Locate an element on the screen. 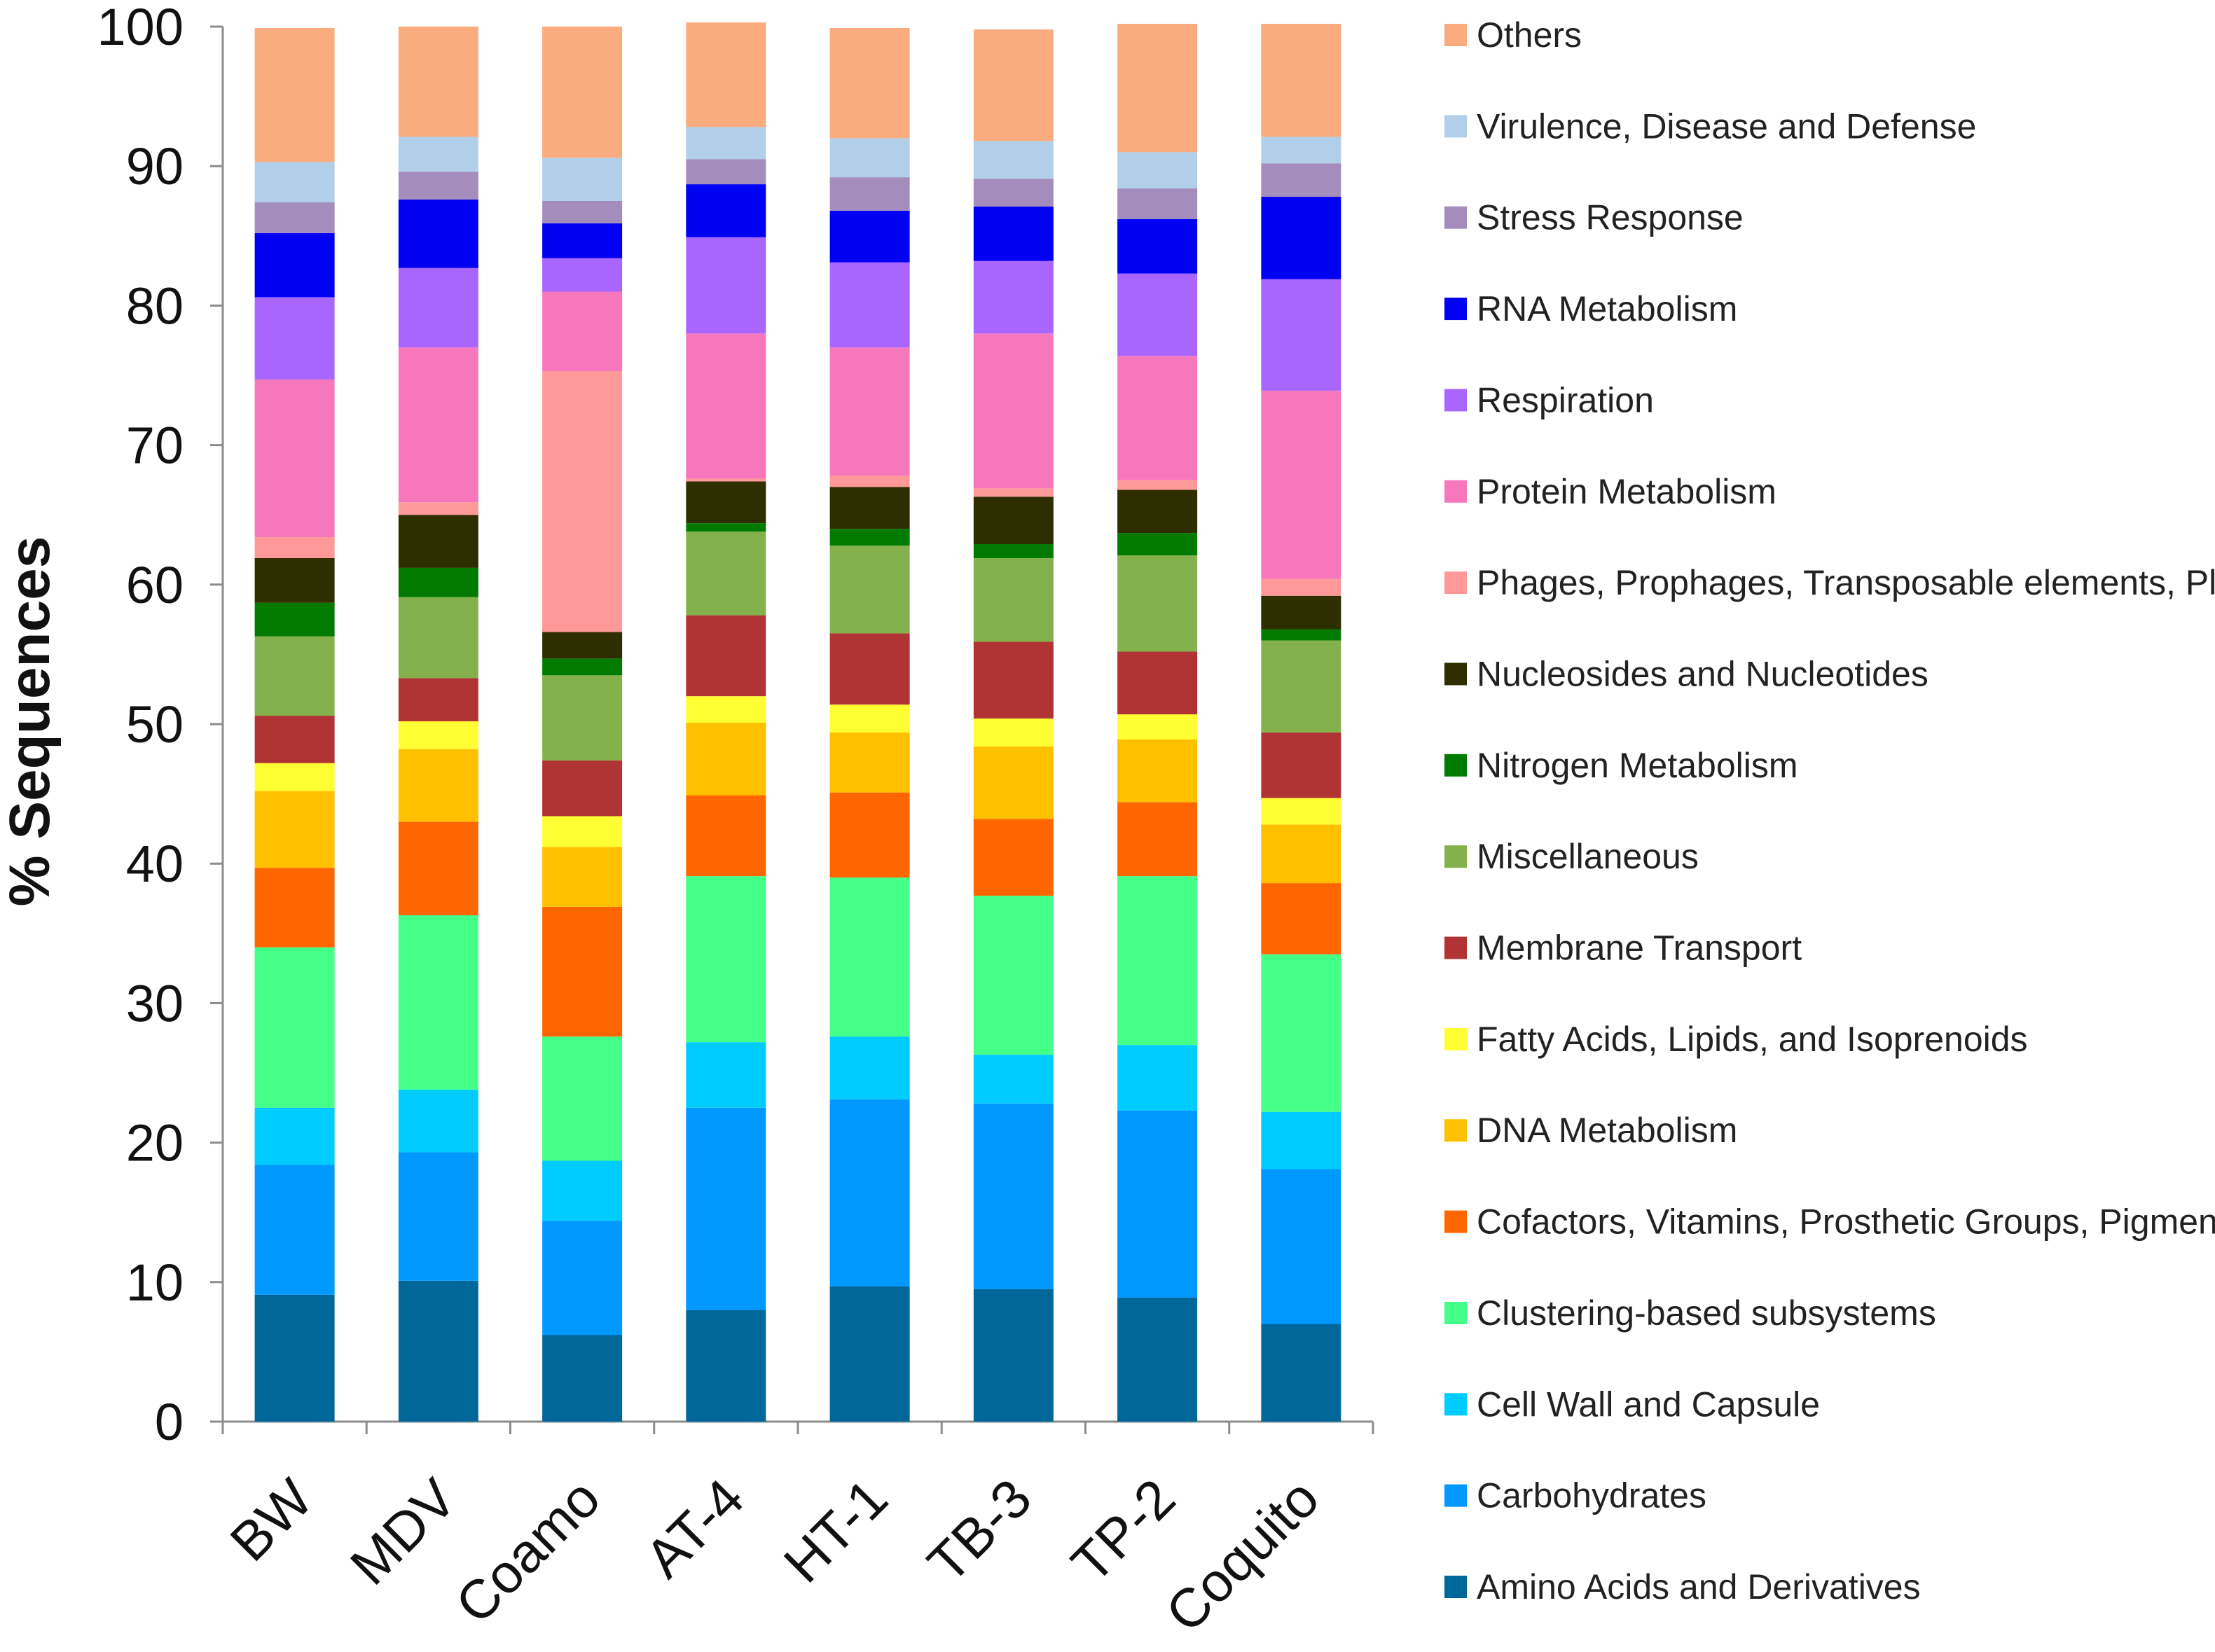 This screenshot has width=2215, height=1652. x-tick-label: BW is located at coordinates (271, 1520).